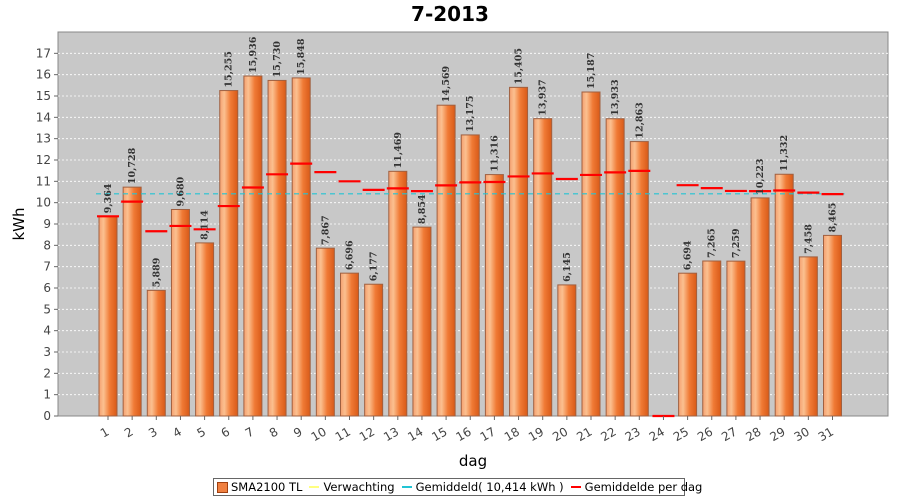  What do you see at coordinates (450, 14) in the screenshot?
I see `chart-title: 7-2013` at bounding box center [450, 14].